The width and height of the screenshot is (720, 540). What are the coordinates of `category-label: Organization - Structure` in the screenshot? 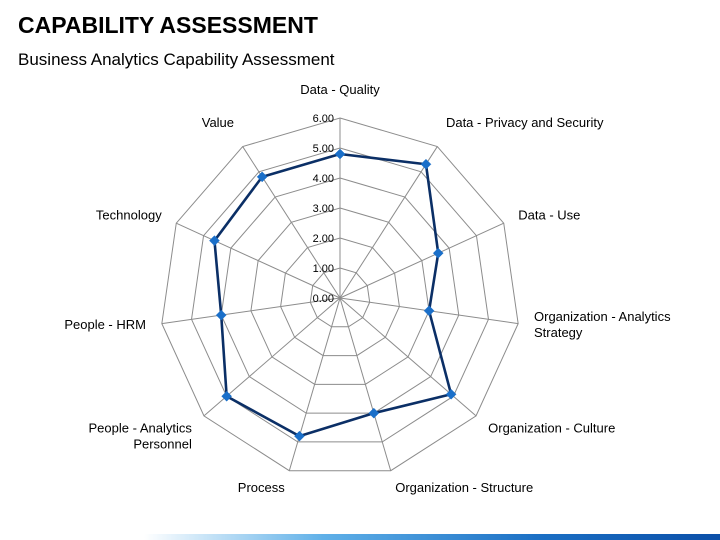 It's located at (464, 487).